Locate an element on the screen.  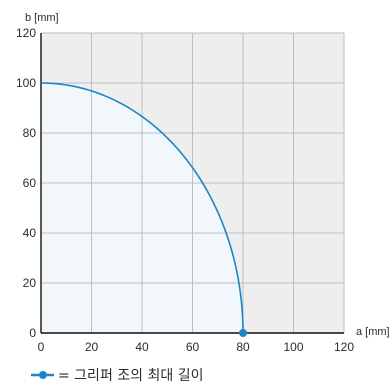
x-tick-label: 120 is located at coordinates (344, 347).